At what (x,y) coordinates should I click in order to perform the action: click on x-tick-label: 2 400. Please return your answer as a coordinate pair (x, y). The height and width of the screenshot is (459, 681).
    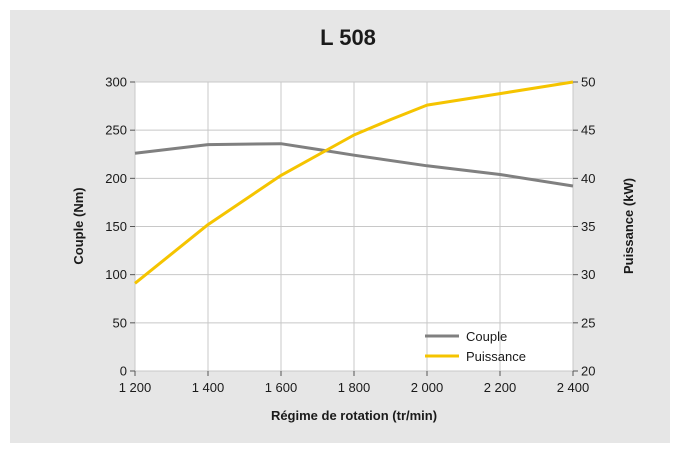
    Looking at the image, I should click on (573, 387).